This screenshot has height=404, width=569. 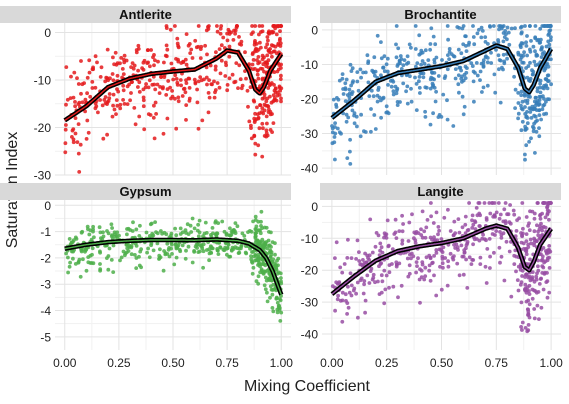 What do you see at coordinates (47, 206) in the screenshot?
I see `y-tick-label: 0` at bounding box center [47, 206].